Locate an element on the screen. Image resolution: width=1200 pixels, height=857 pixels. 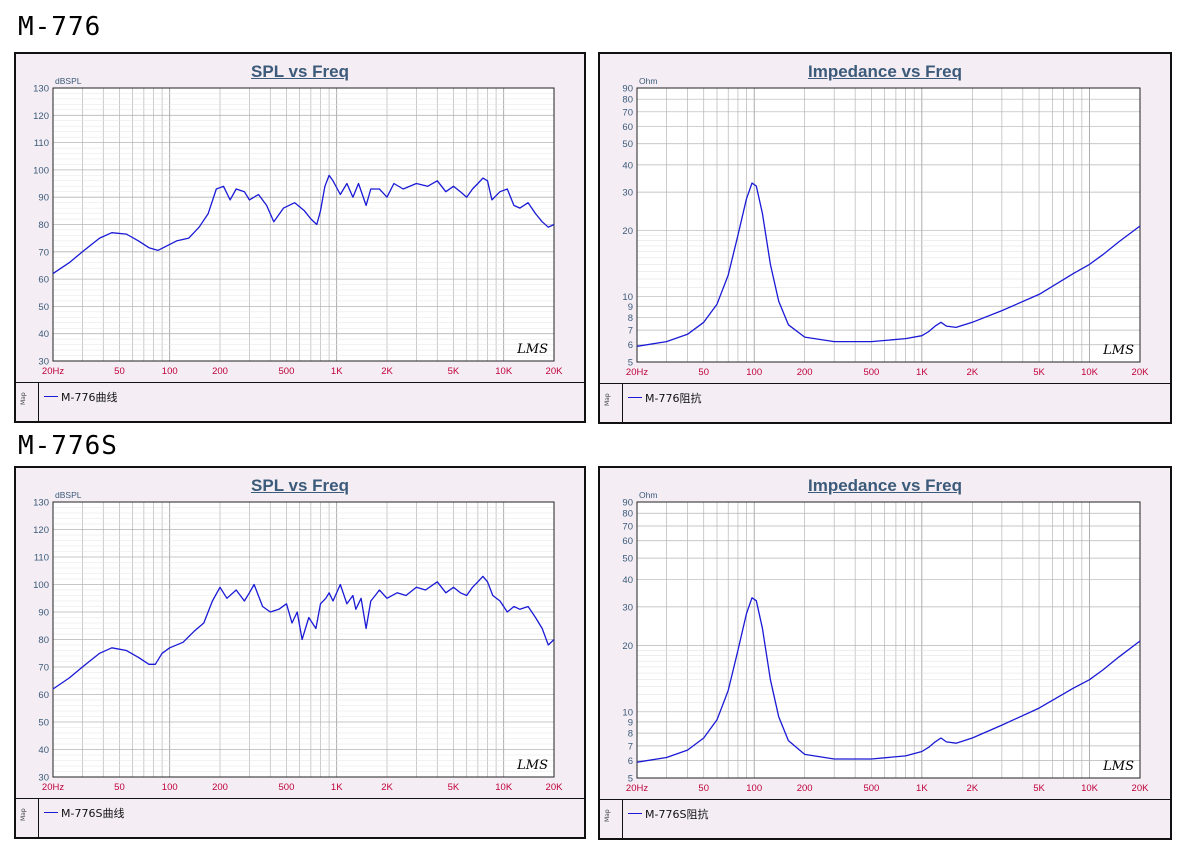
section-title-m776s: M-776S is located at coordinates (68, 446).